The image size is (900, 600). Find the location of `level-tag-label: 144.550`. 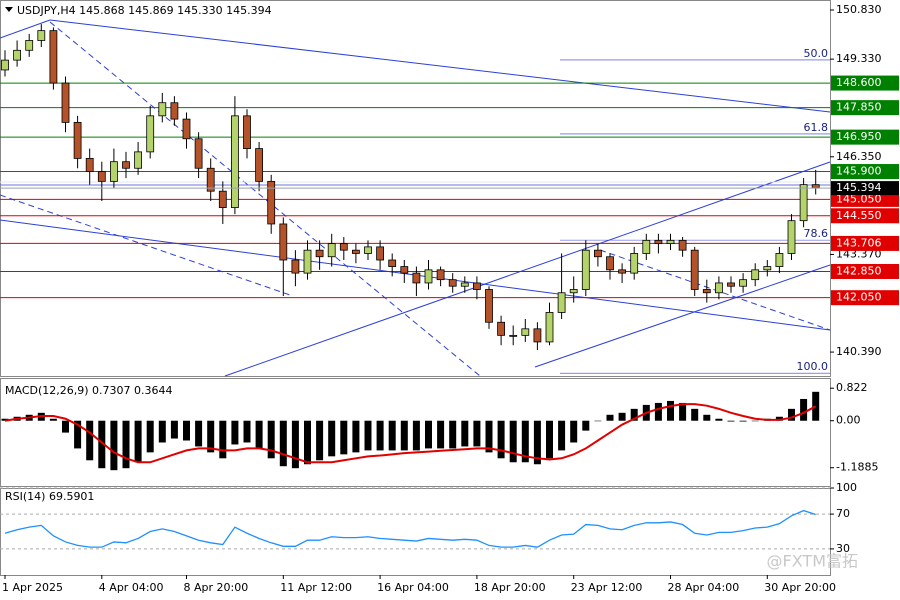

level-tag-label: 144.550 is located at coordinates (859, 215).